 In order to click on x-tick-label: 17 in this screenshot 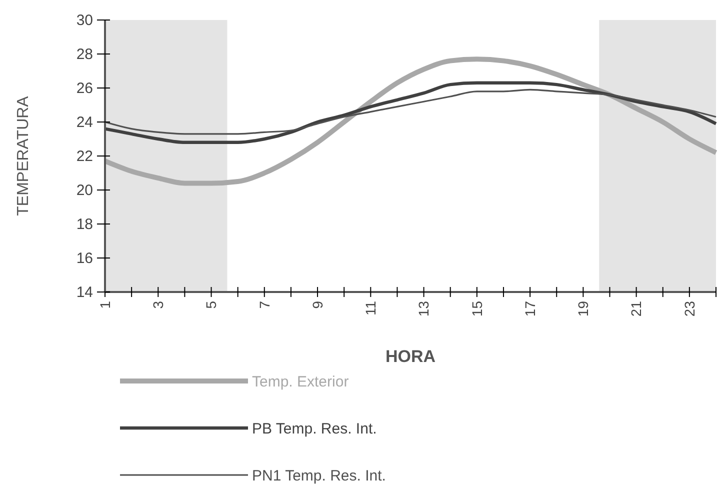, I will do `click(530, 308)`.